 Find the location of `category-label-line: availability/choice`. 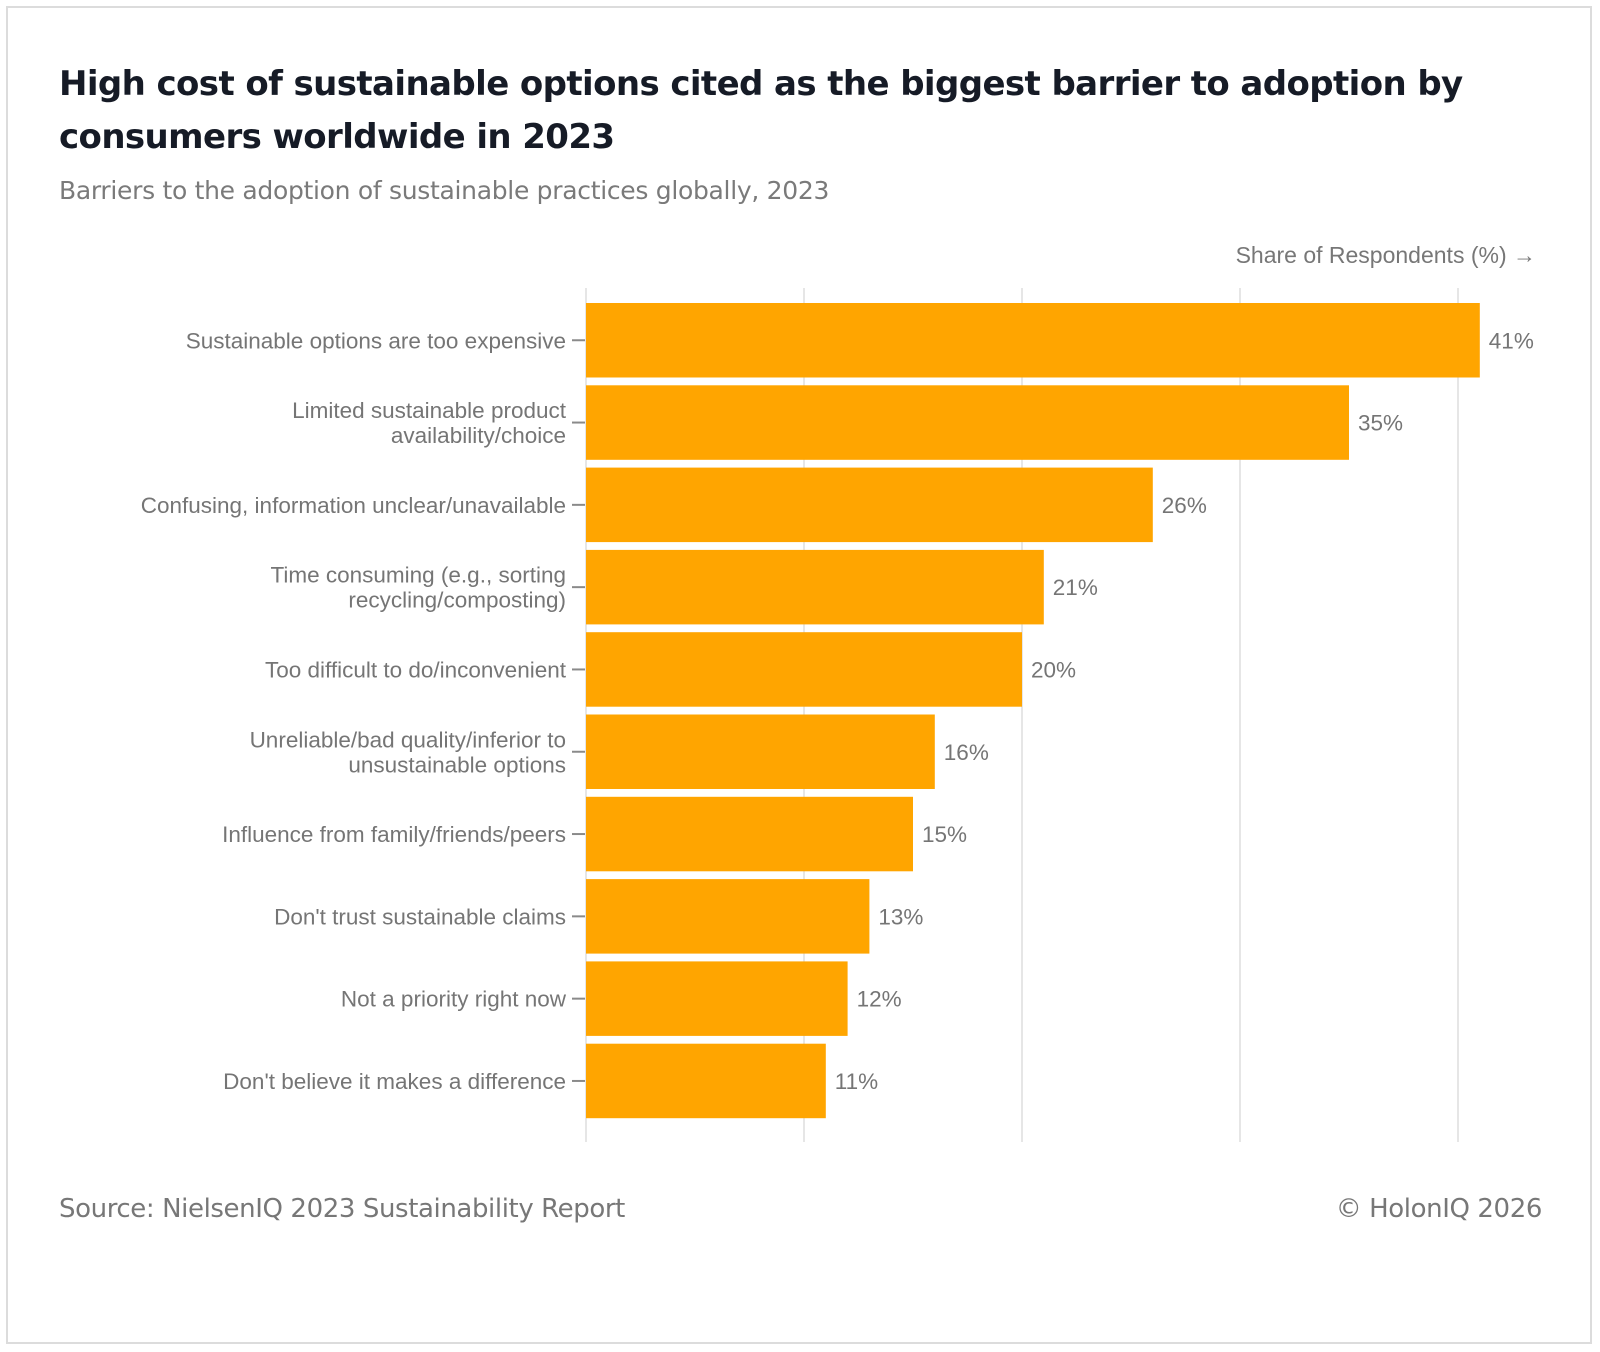

category-label-line: availability/choice is located at coordinates (478, 435).